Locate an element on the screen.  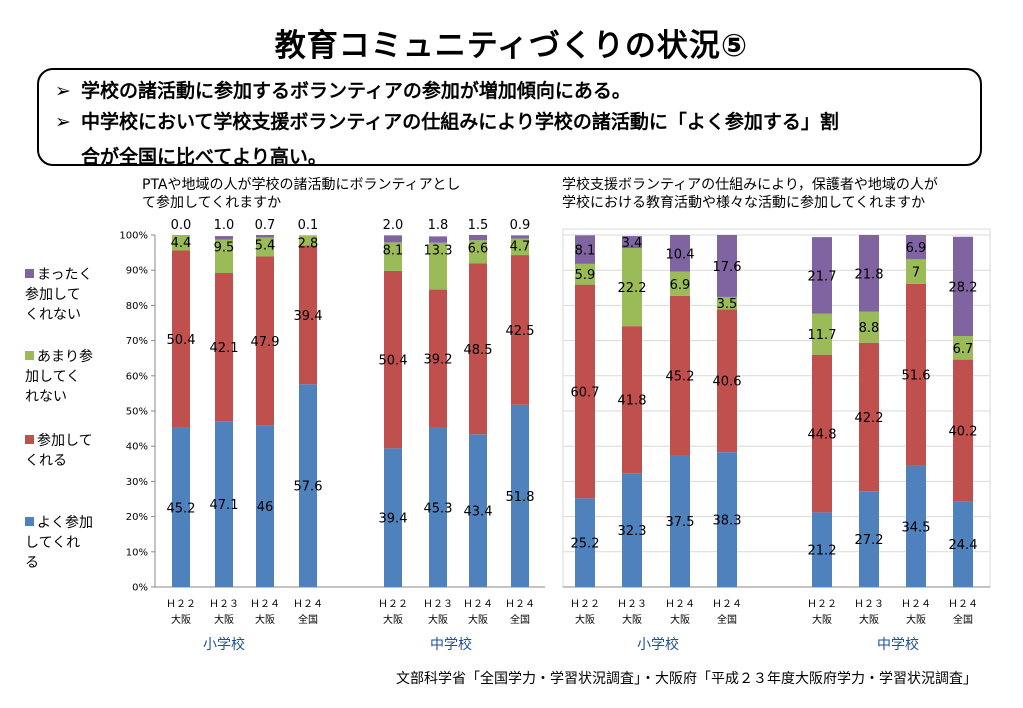
chart1-y-tick-label: 40% is located at coordinates (137, 447).